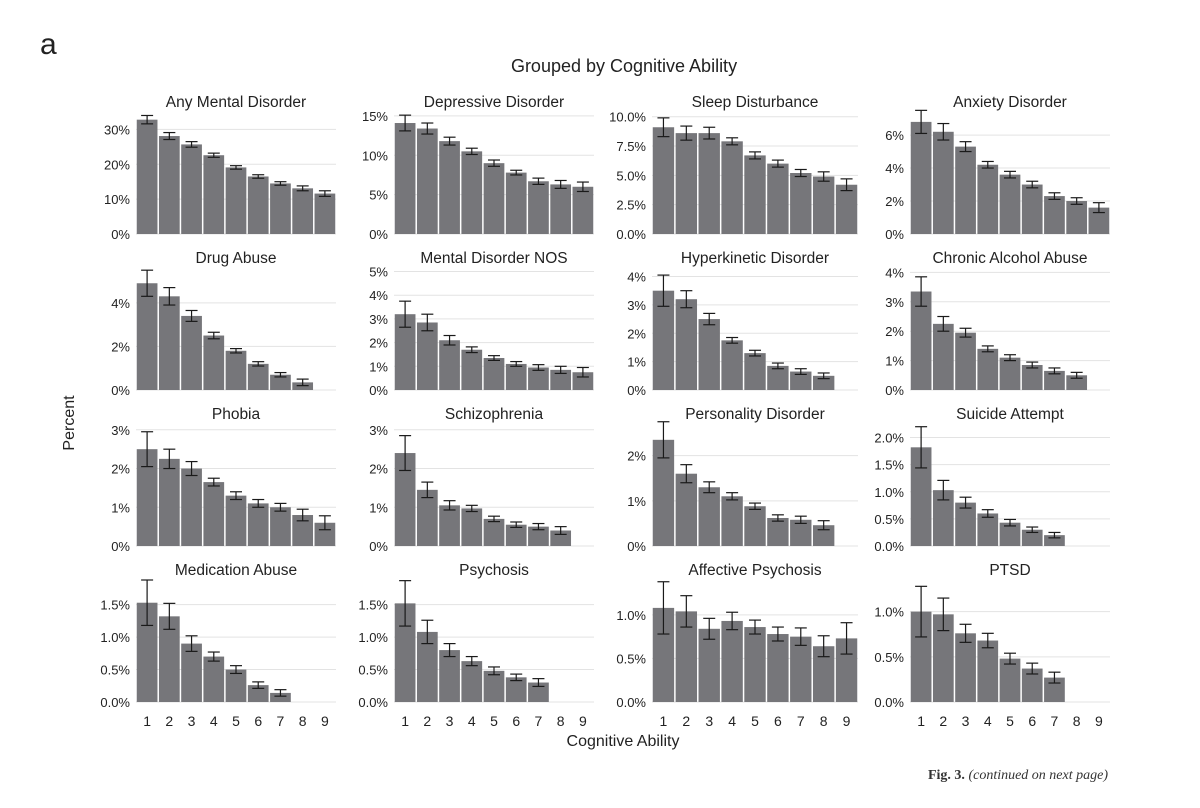 This screenshot has width=1200, height=808. Describe the element at coordinates (481, 324) in the screenshot. I see `chart-panel: 0% 1% 2% 3% 4% 5% Mental Disorder NOS` at that location.